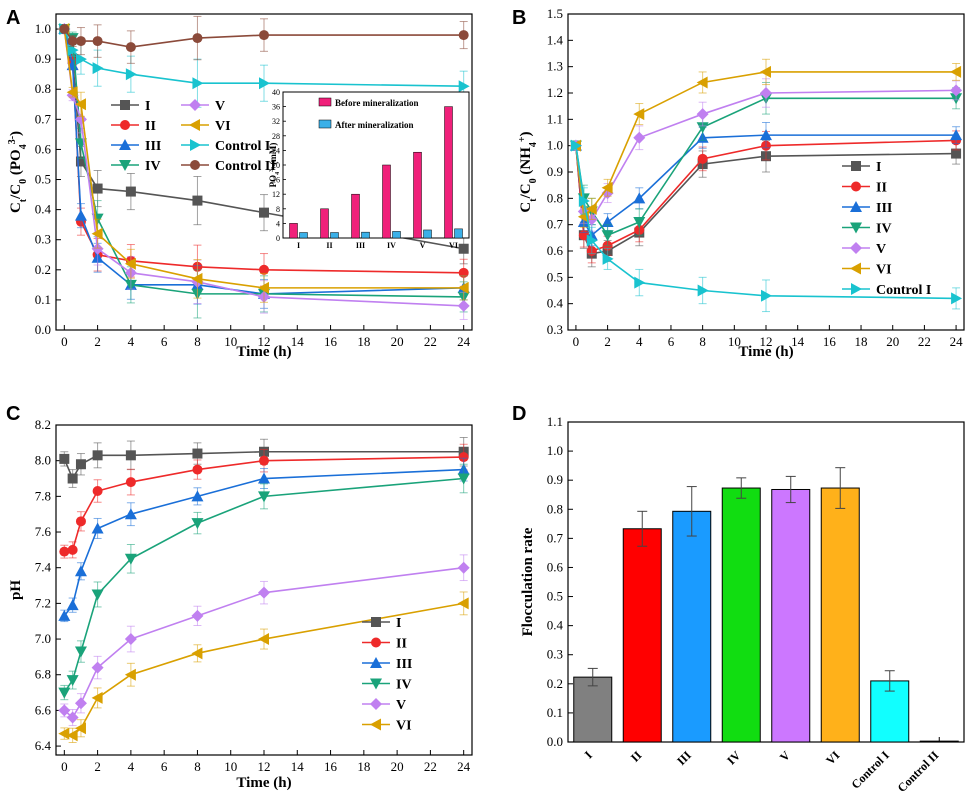  What do you see at coordinates (325, 102) in the screenshot?
I see `inset-legend-swatch` at bounding box center [325, 102].